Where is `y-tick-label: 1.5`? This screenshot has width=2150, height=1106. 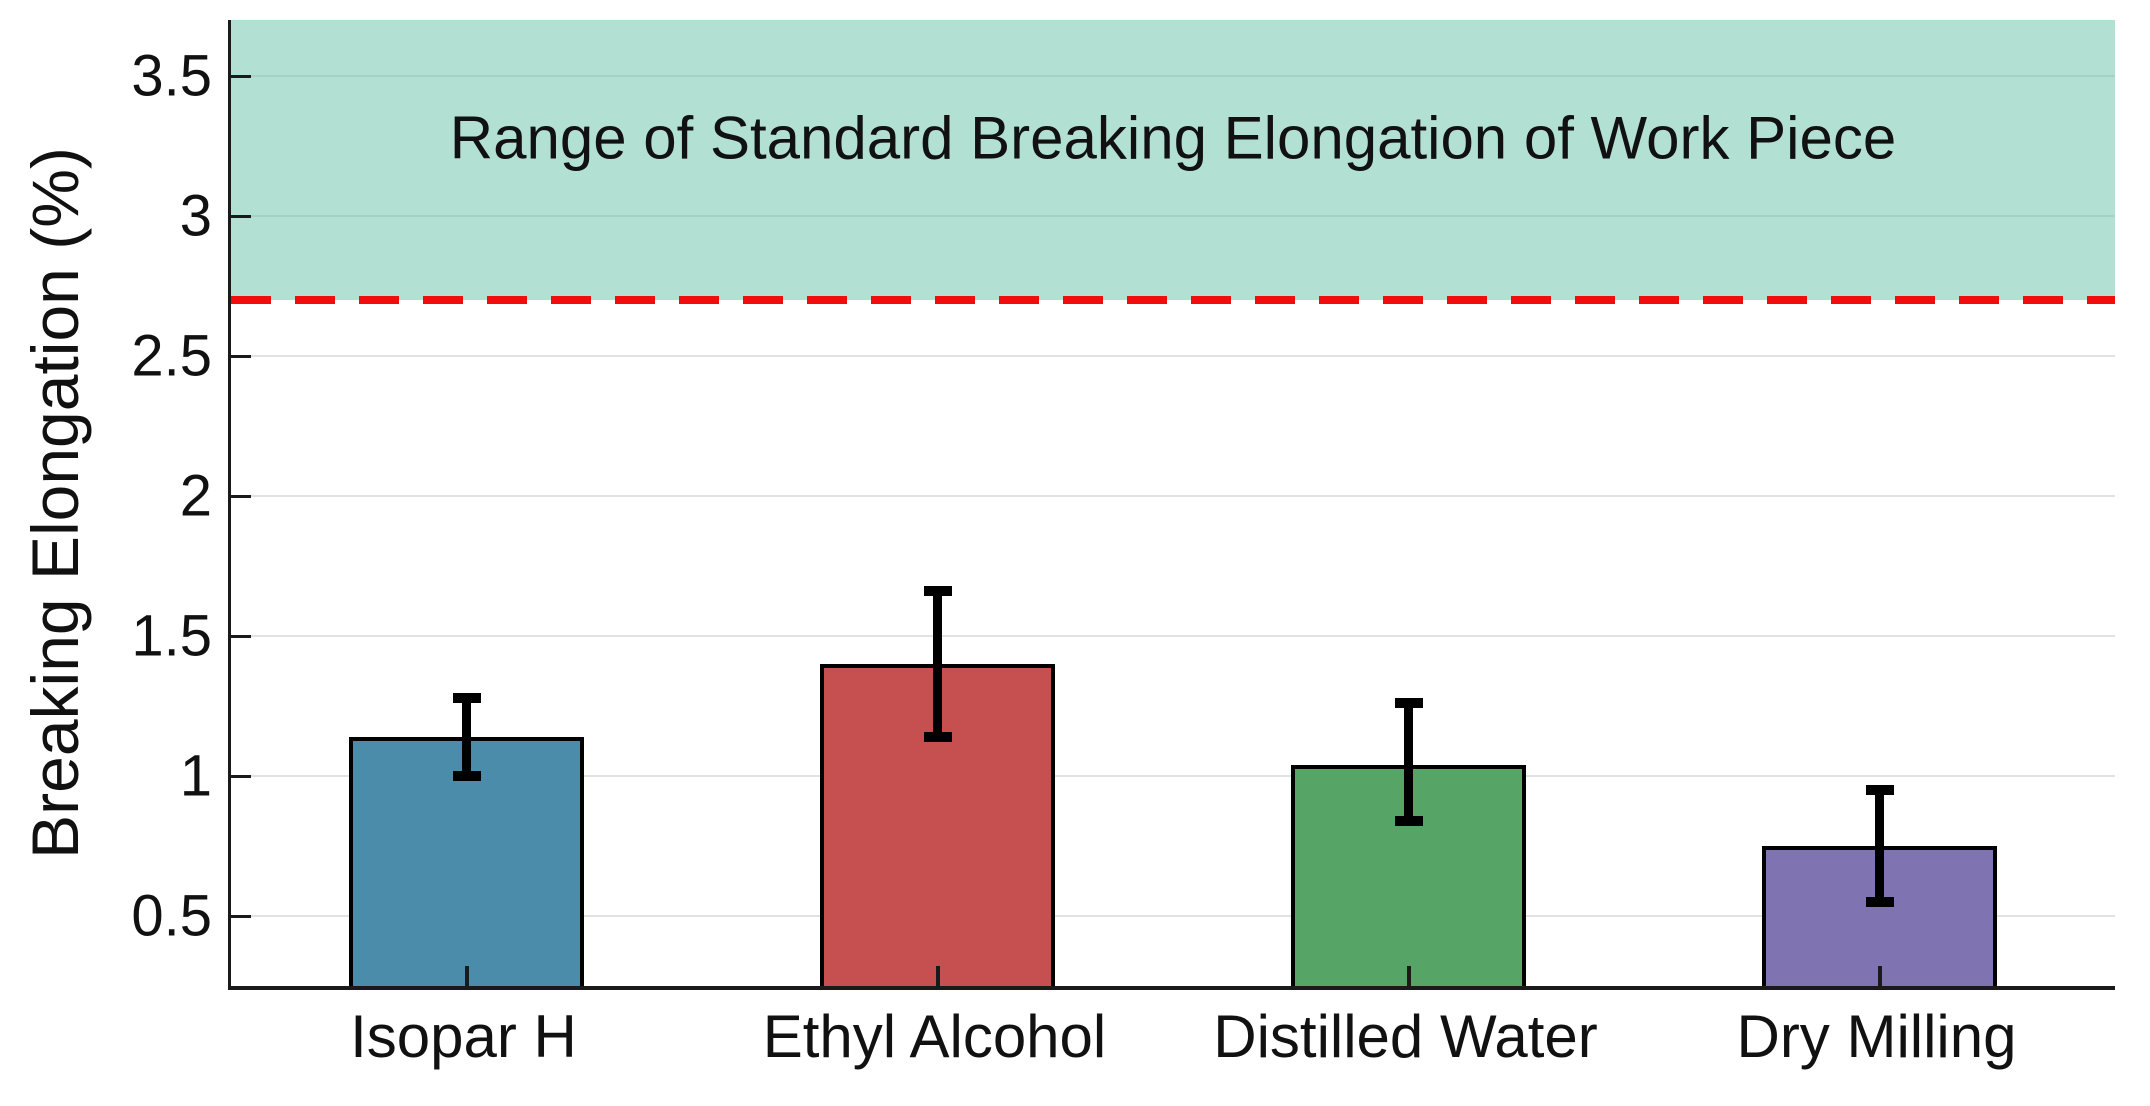 y-tick-label: 1.5 is located at coordinates (171, 636).